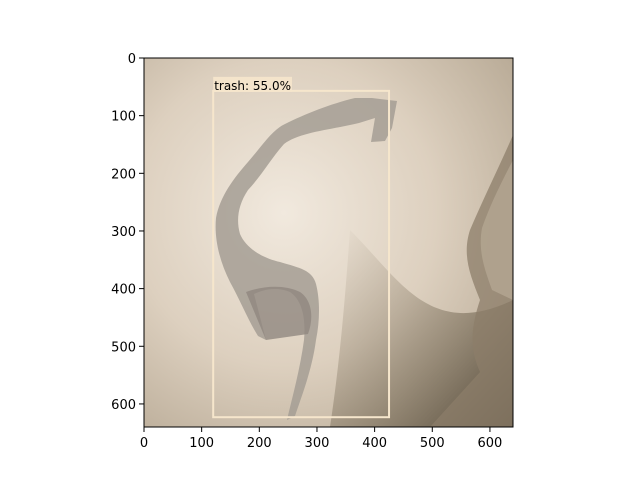  Describe the element at coordinates (490, 443) in the screenshot. I see `x-tick-label: 600` at that location.